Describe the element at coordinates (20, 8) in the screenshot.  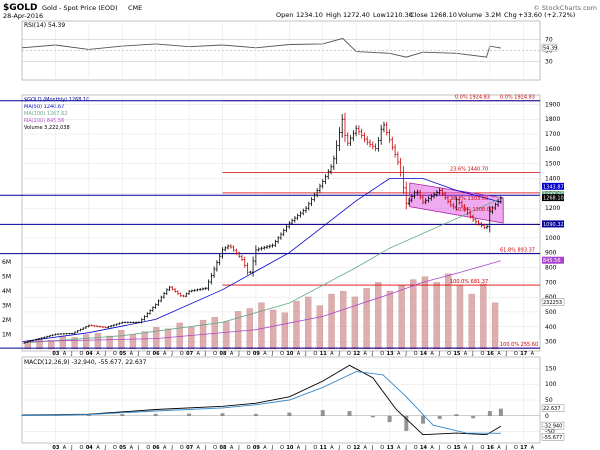
I see `symbol-title: $GOLD` at that location.